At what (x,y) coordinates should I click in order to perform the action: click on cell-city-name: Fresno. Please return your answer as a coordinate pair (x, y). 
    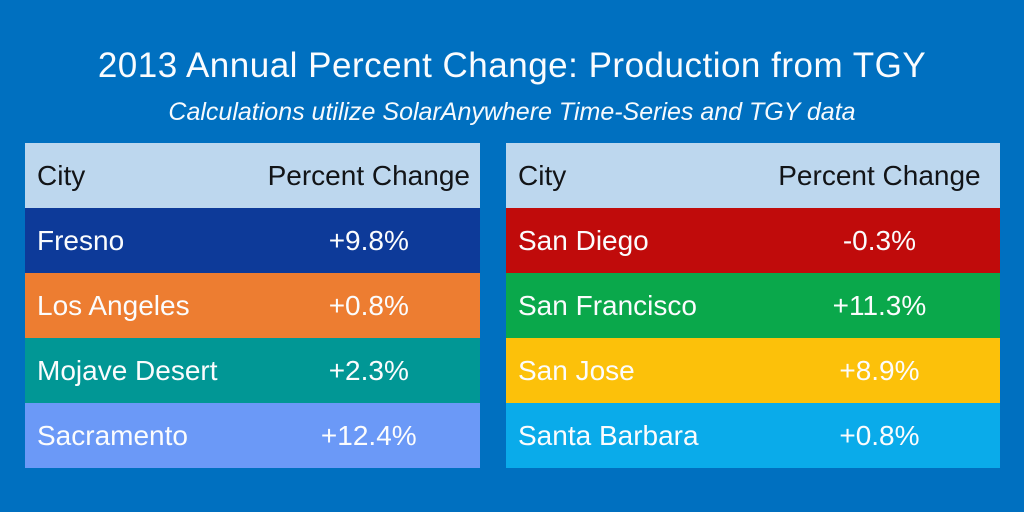
    Looking at the image, I should click on (81, 240).